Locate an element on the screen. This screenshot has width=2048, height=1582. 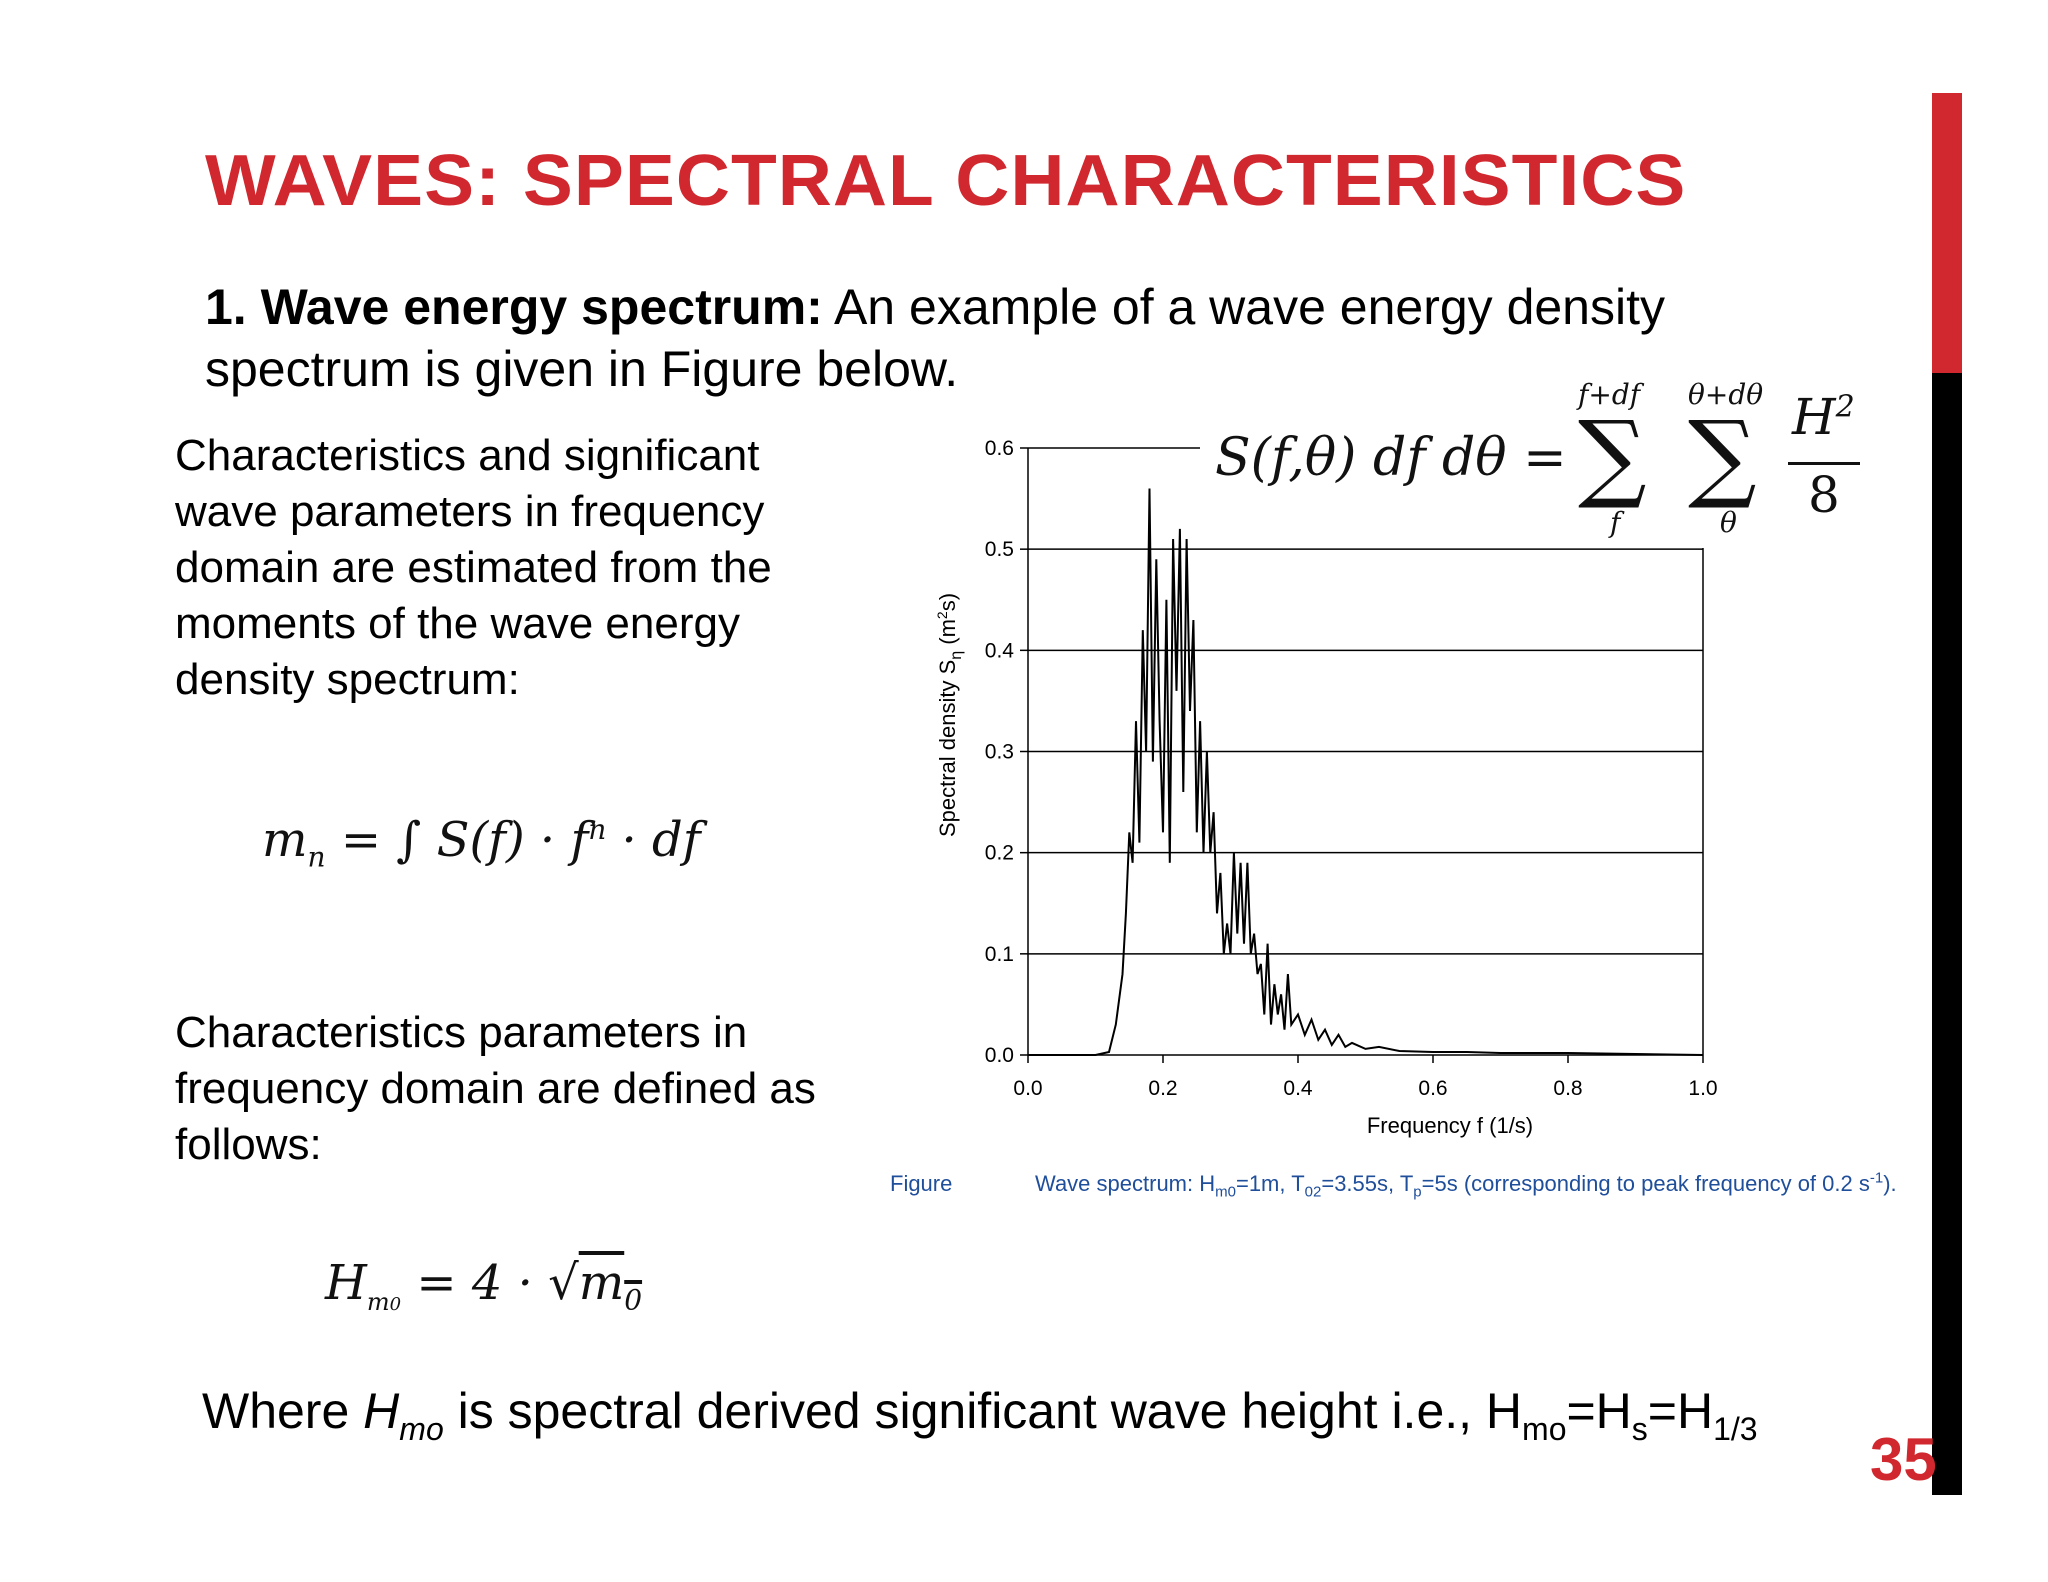
sum2-top: θ+dθ is located at coordinates (1726, 394).